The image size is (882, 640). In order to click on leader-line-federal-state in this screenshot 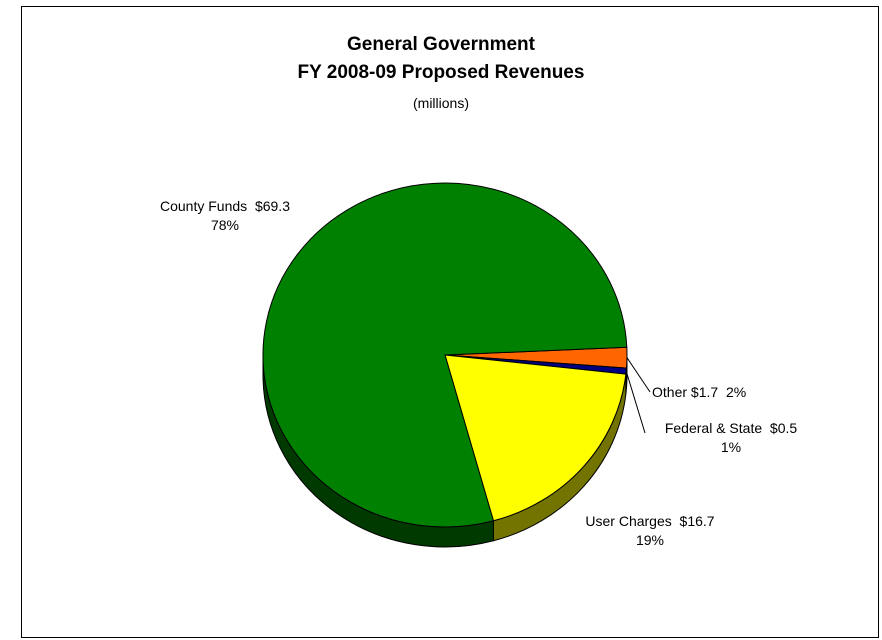, I will do `click(635, 402)`.